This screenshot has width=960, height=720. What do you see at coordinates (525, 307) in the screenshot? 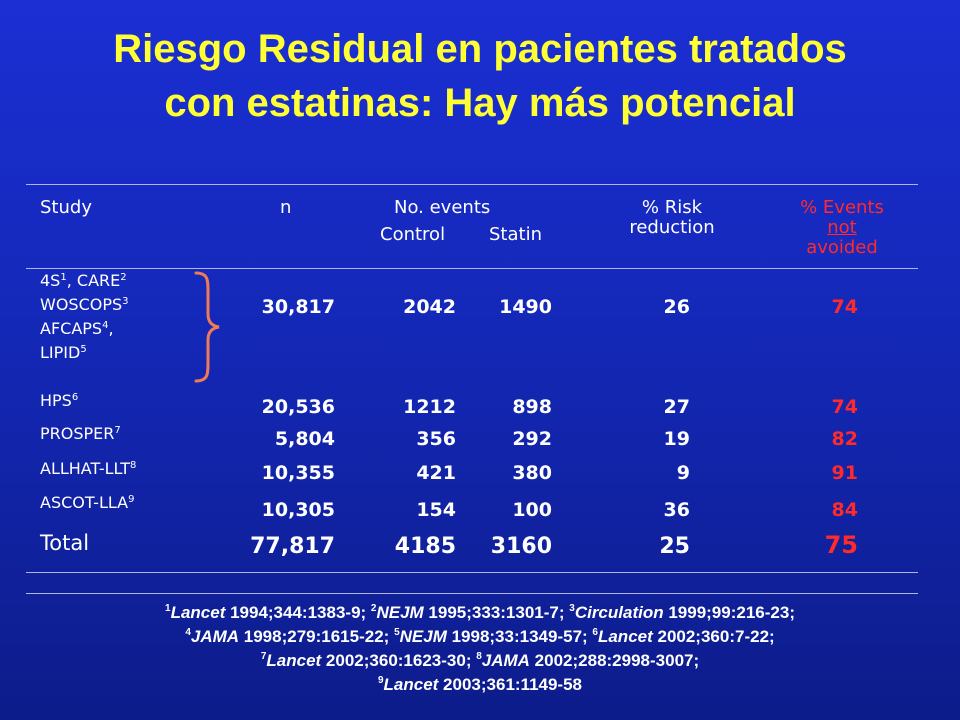
I see `grouped-statin: 1490` at bounding box center [525, 307].